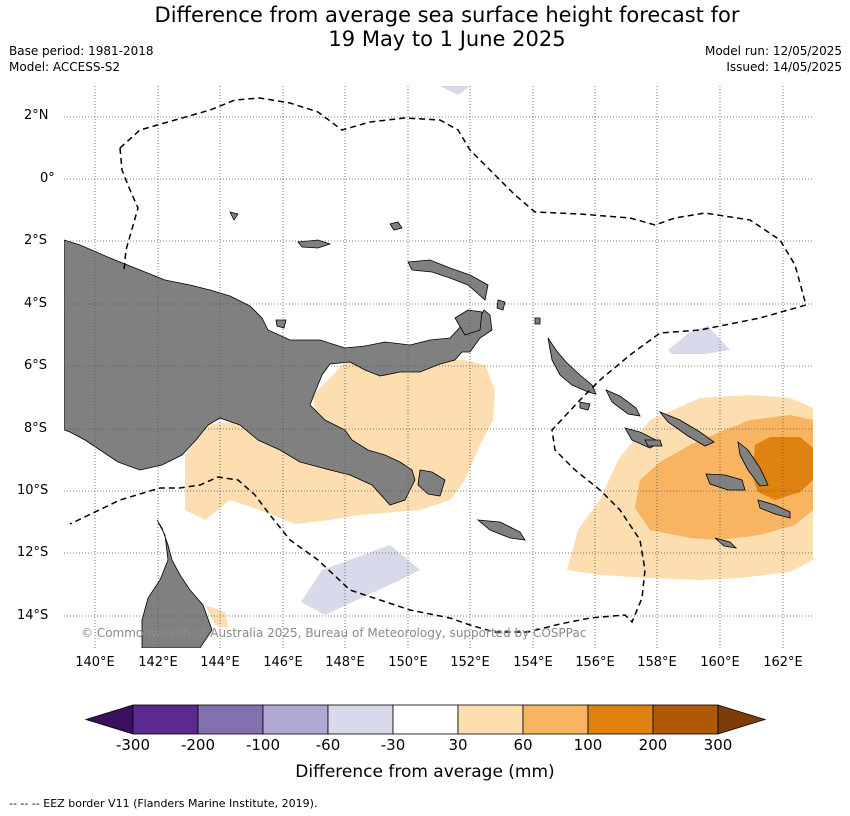 The height and width of the screenshot is (816, 850). What do you see at coordinates (328, 745) in the screenshot?
I see `colorbar-tick-label: -60` at bounding box center [328, 745].